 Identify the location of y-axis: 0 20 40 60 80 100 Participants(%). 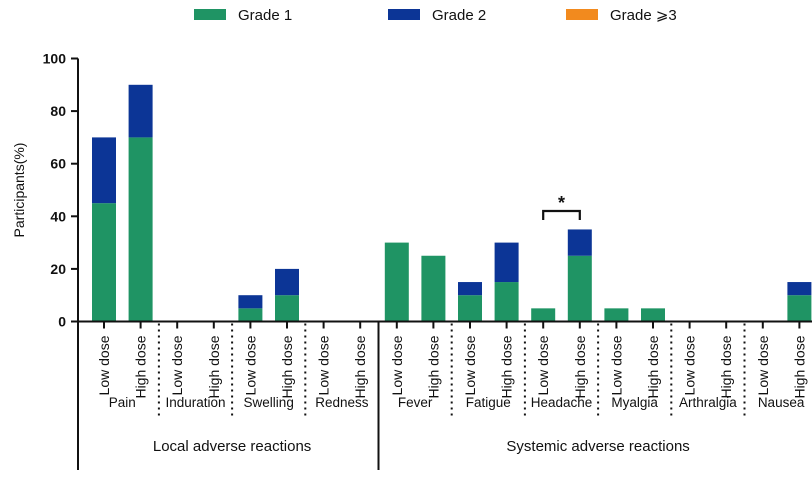
(45, 190).